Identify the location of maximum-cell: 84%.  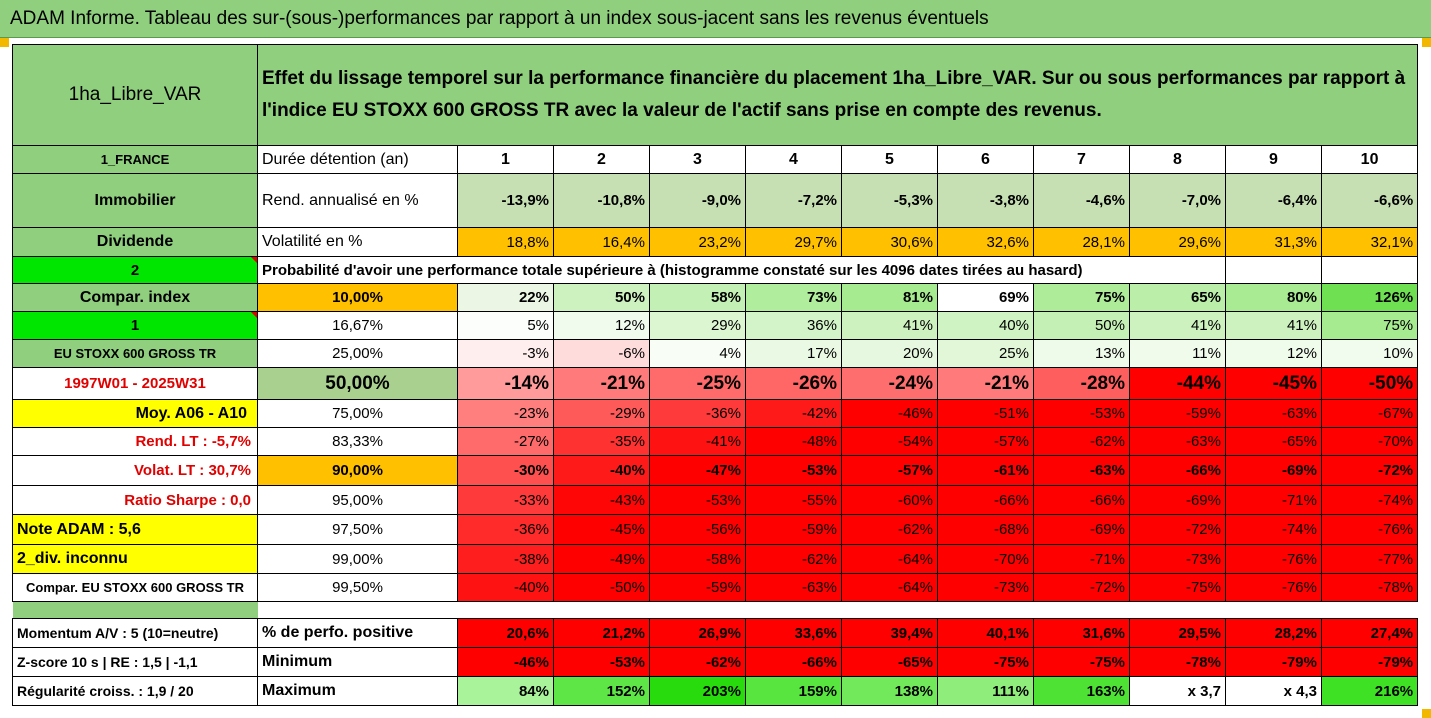
(505, 691).